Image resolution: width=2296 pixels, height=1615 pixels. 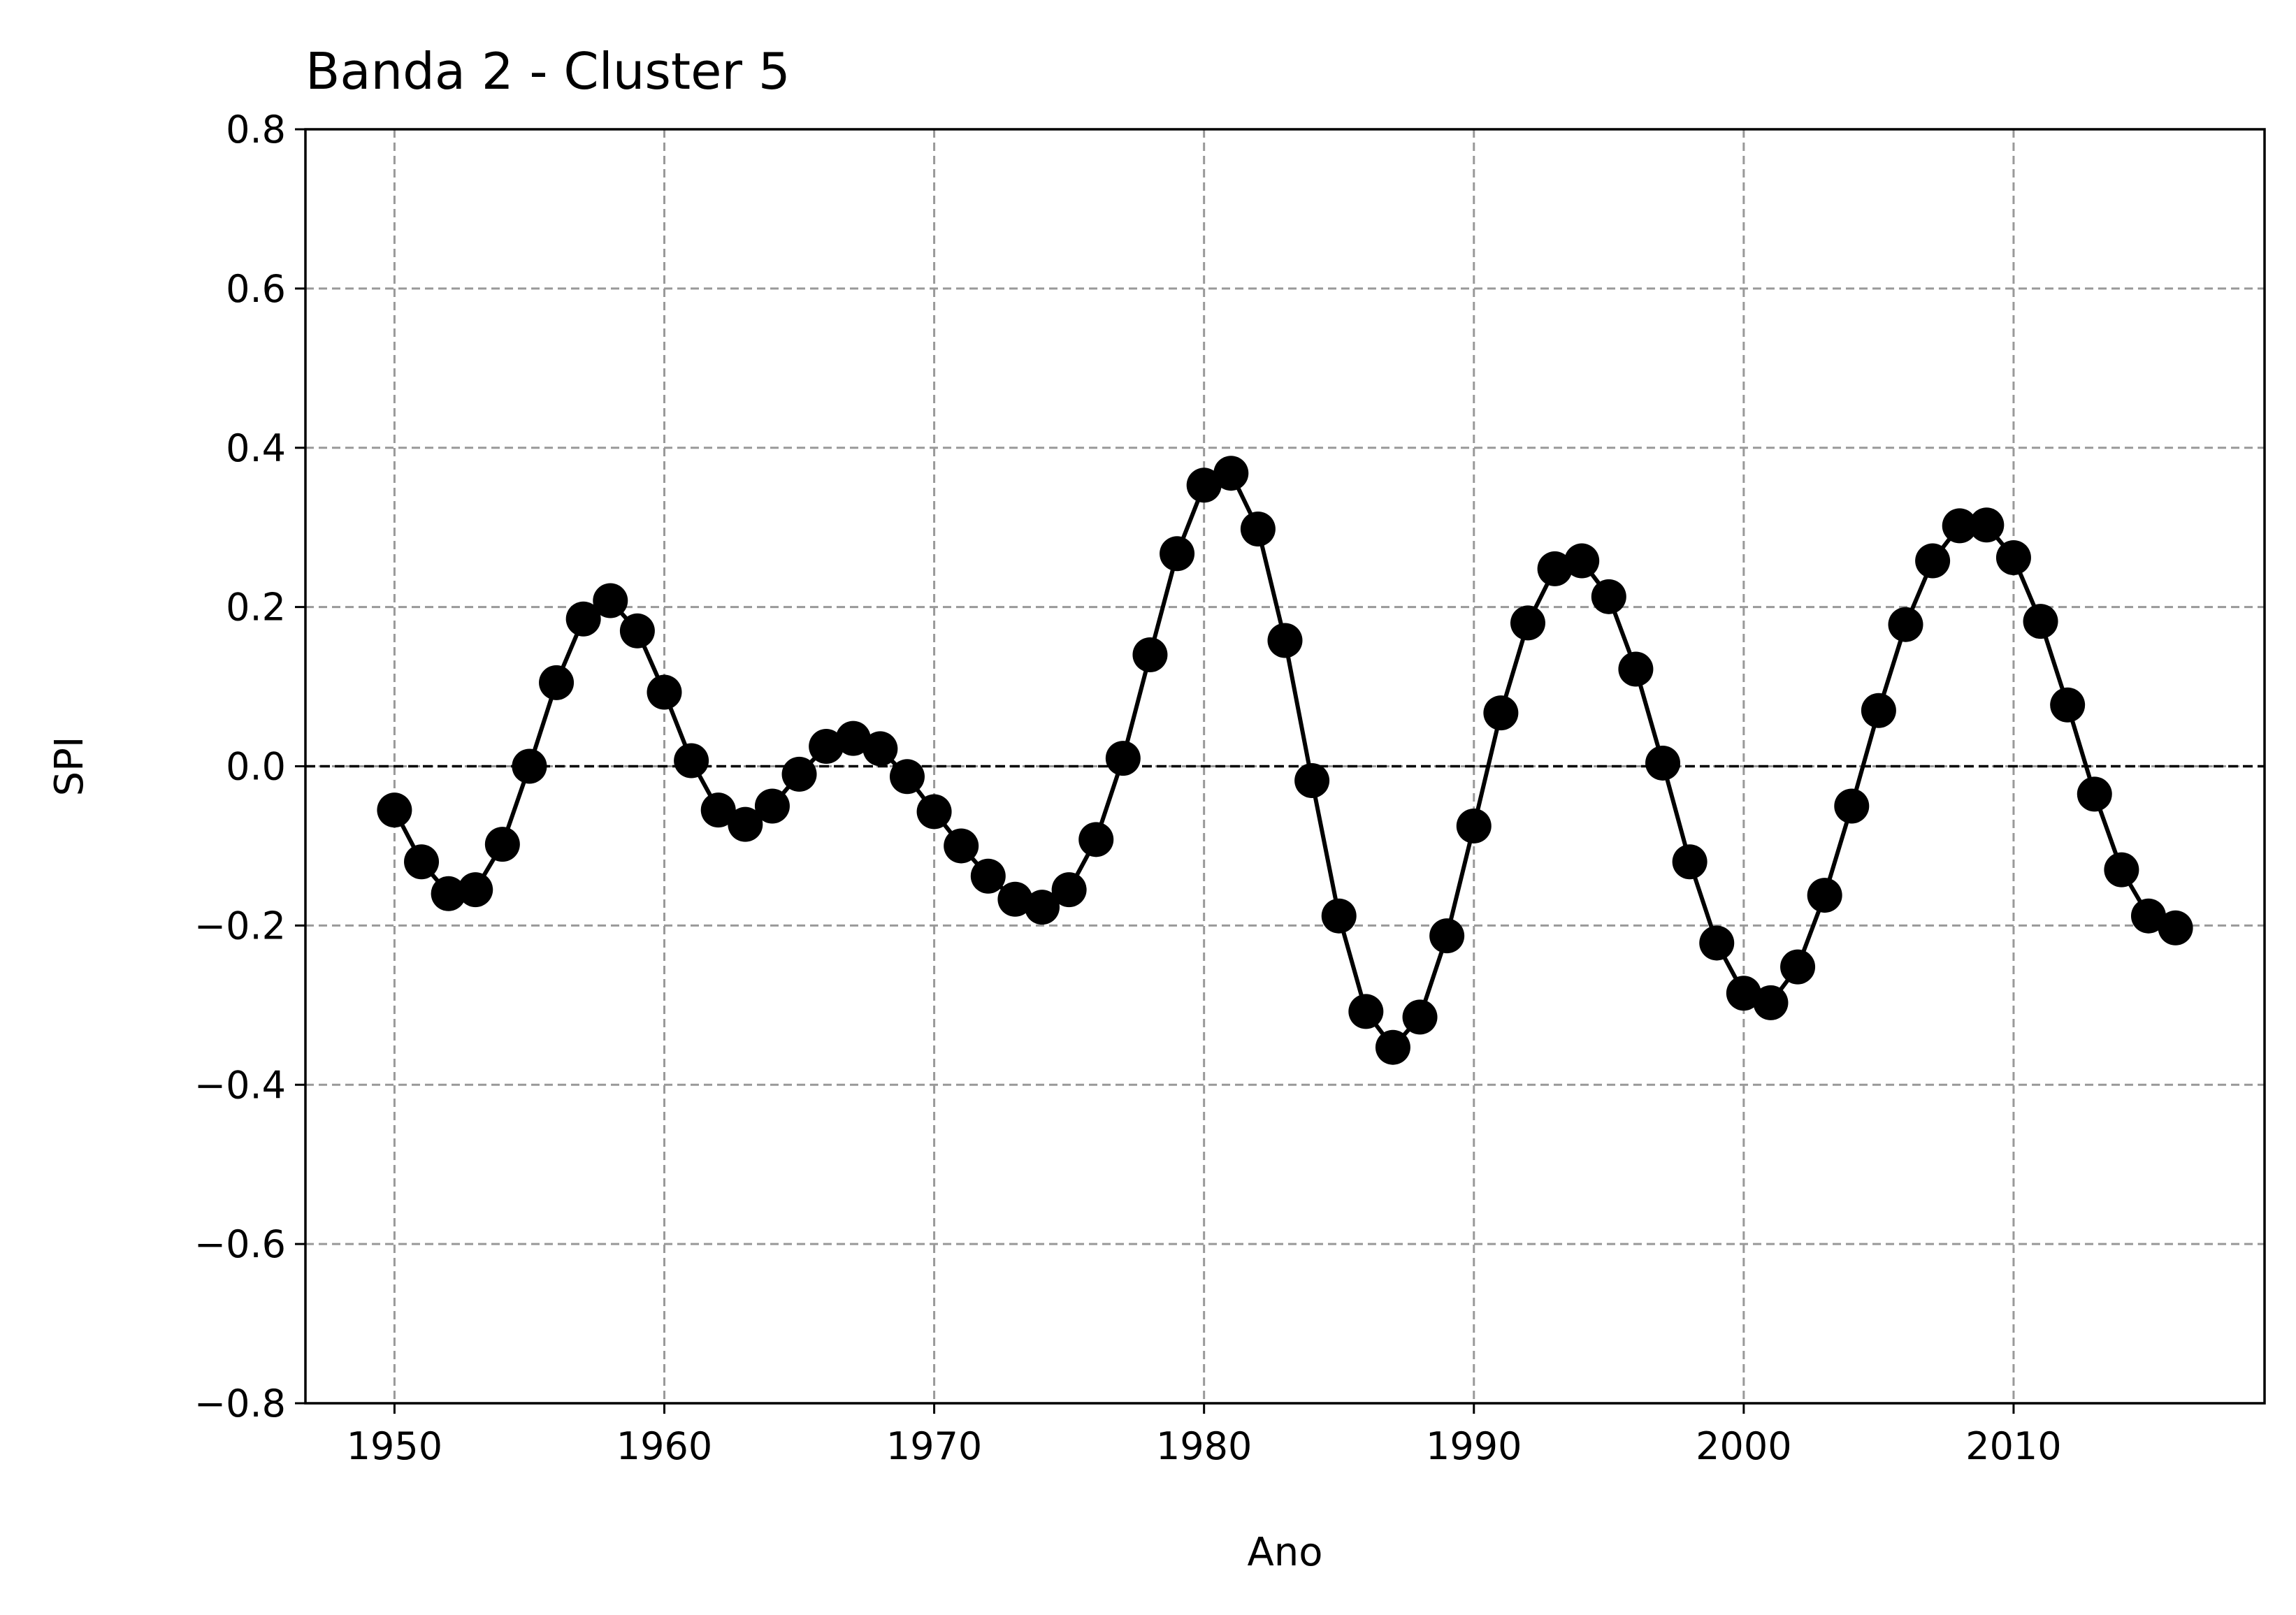 What do you see at coordinates (1474, 1446) in the screenshot?
I see `x-tick-label: 1990` at bounding box center [1474, 1446].